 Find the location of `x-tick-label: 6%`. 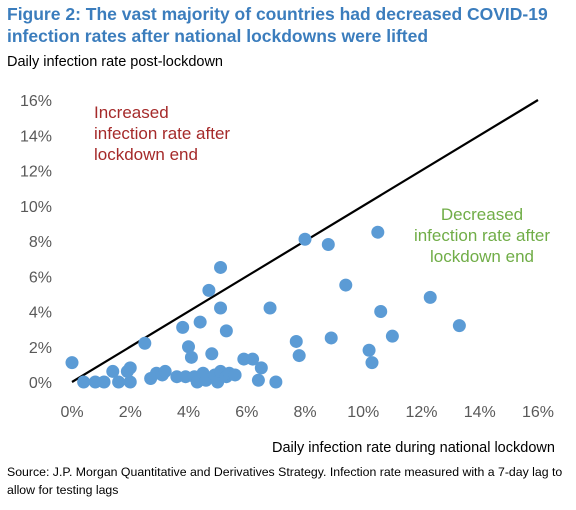

x-tick-label: 6% is located at coordinates (246, 412).